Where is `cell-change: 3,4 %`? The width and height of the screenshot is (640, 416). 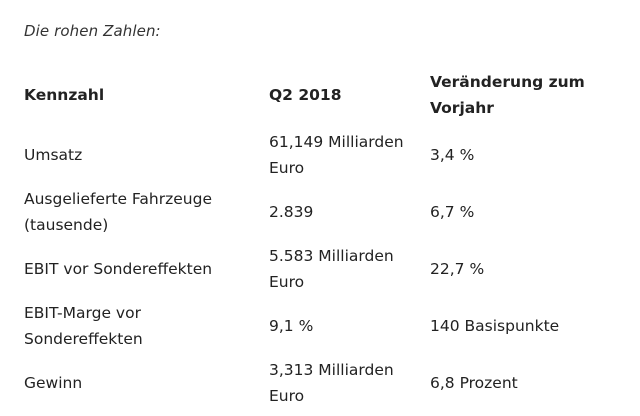 cell-change: 3,4 % is located at coordinates (452, 154).